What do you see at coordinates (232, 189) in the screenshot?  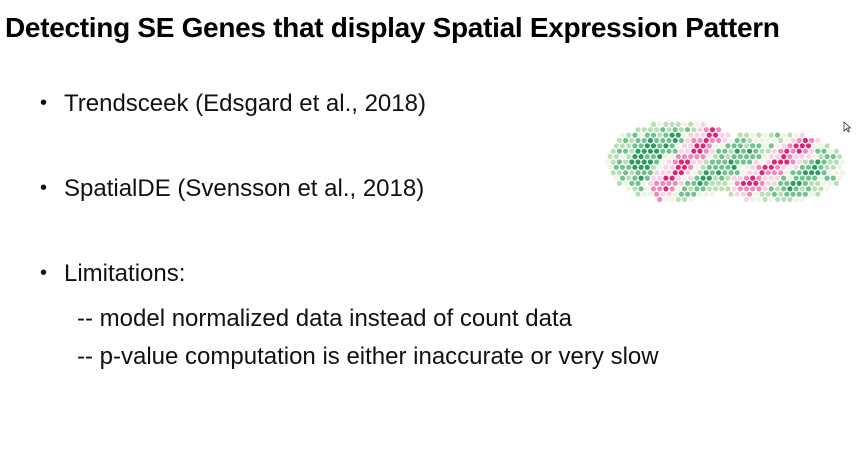 I see `bullet-spatialde: • SpatialDE (Svensson et al., 2018)` at bounding box center [232, 189].